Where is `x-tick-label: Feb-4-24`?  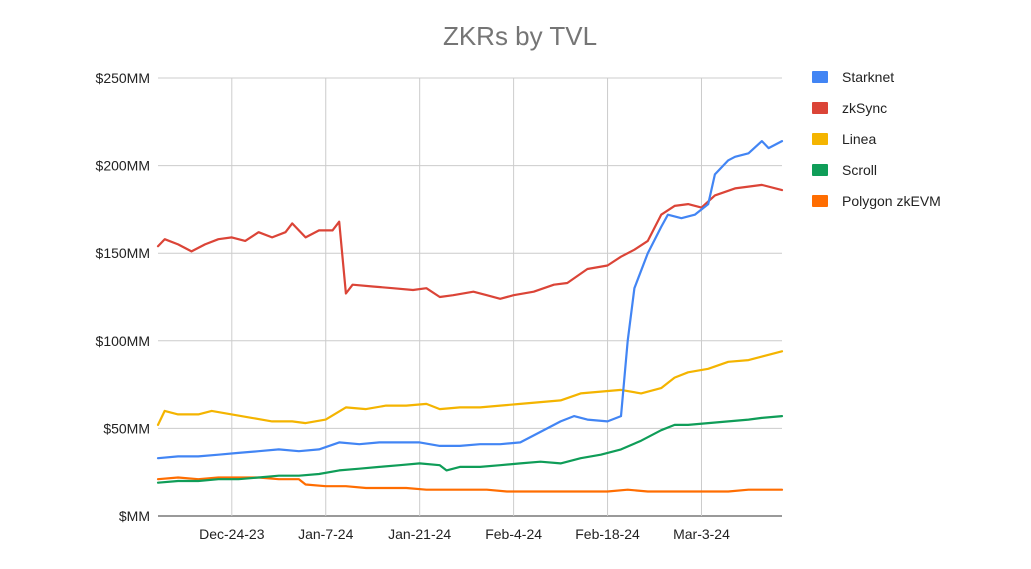 x-tick-label: Feb-4-24 is located at coordinates (513, 534).